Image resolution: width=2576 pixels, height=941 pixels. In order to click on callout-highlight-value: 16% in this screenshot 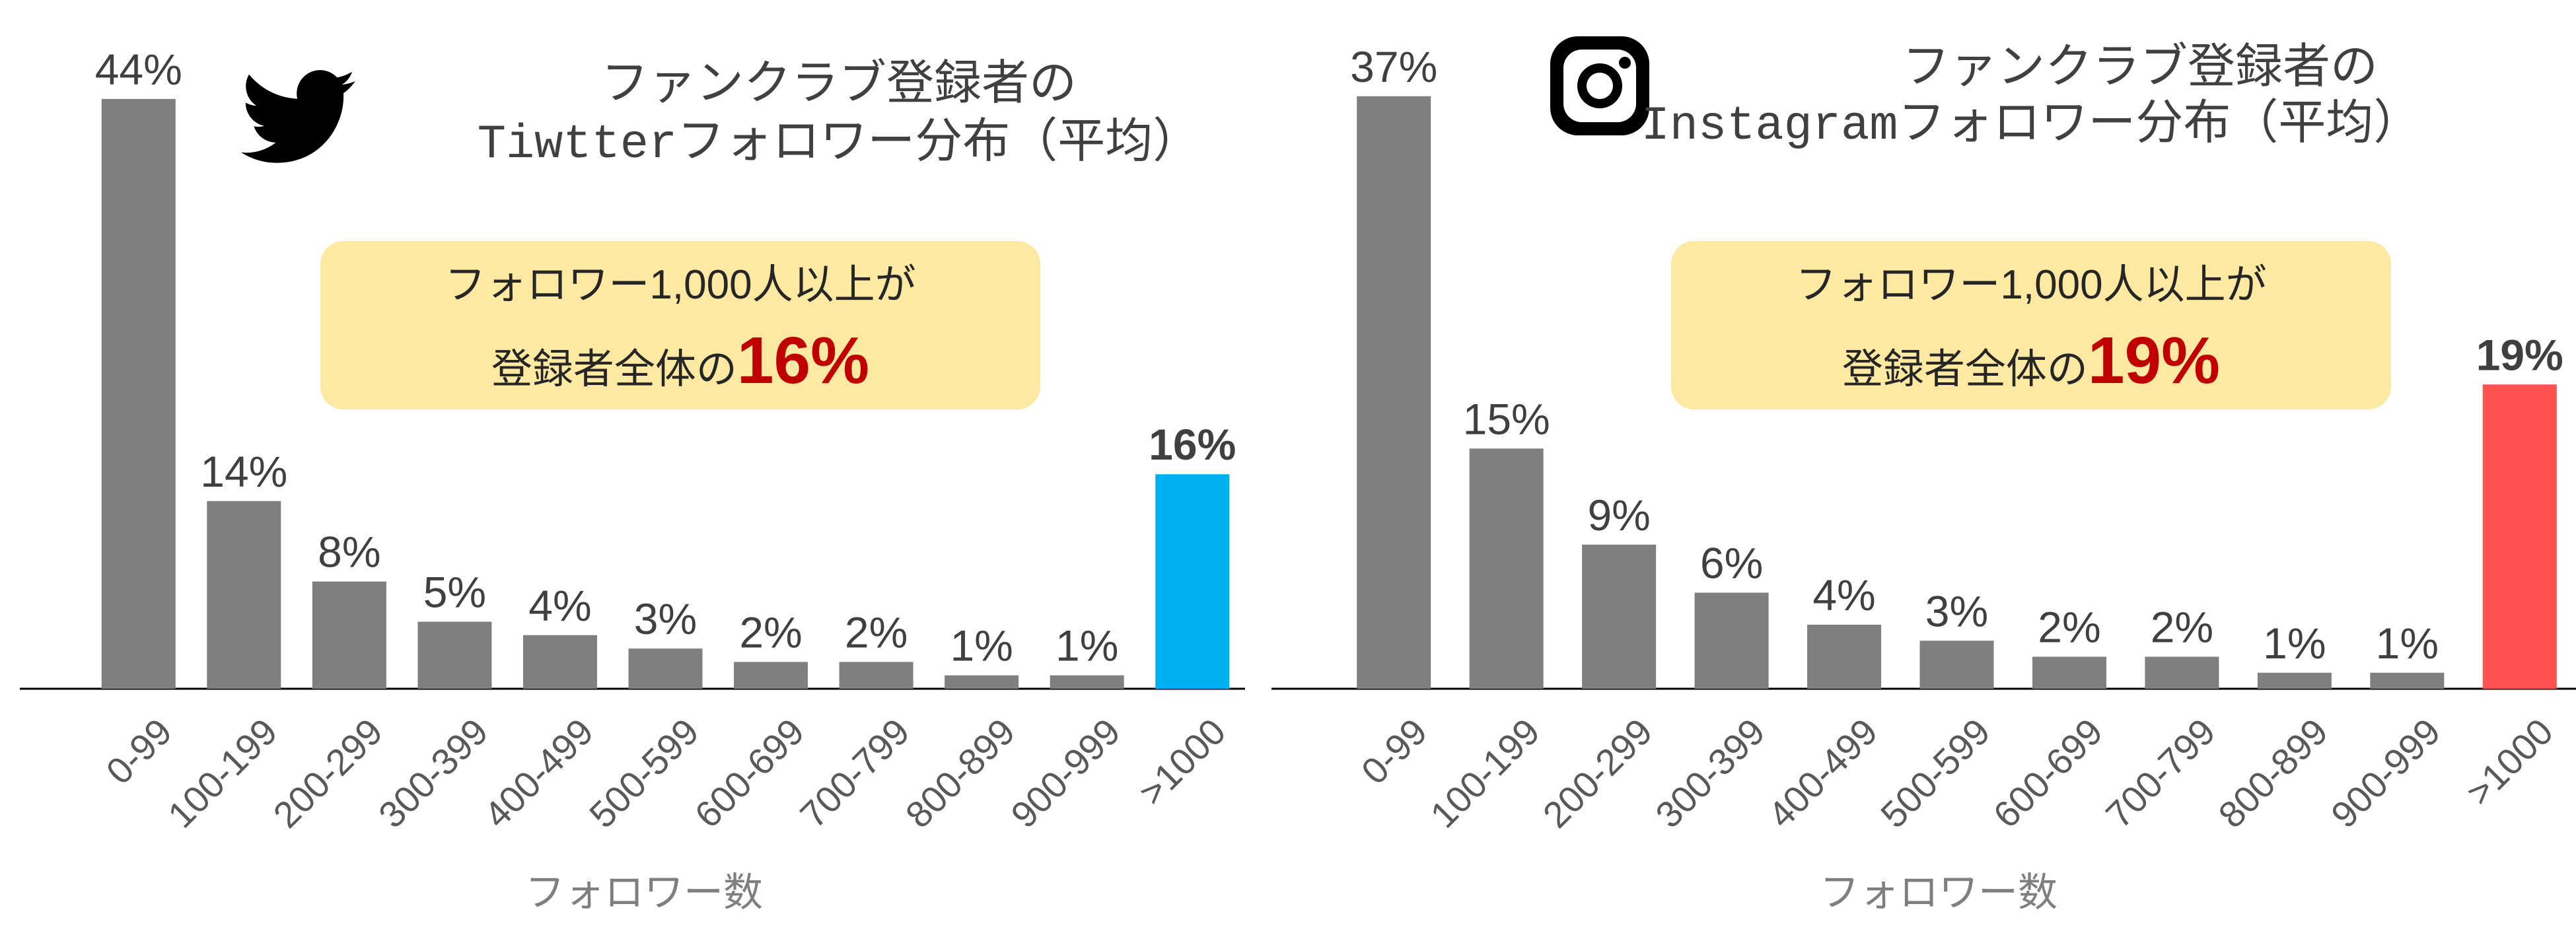, I will do `click(803, 361)`.